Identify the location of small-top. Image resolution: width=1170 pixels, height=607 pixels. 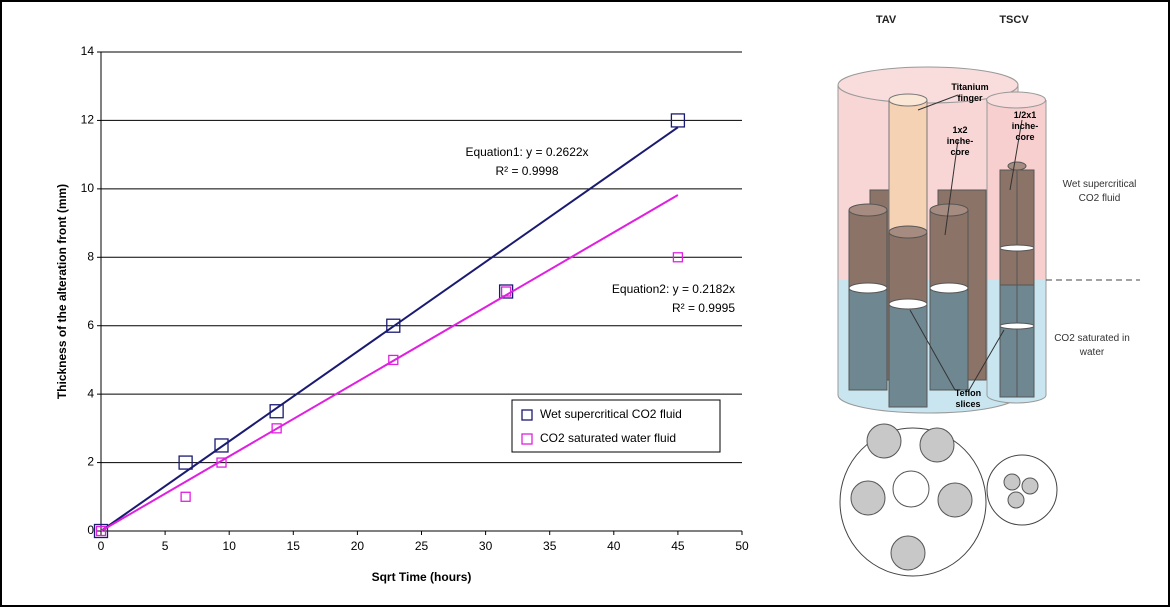
(1016, 100).